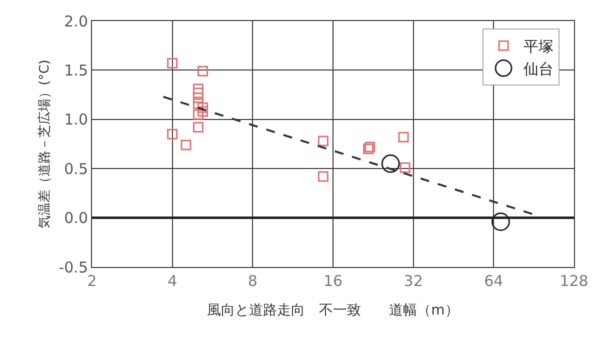 This screenshot has width=600, height=339. What do you see at coordinates (333, 281) in the screenshot?
I see `x-tick-label: 16` at bounding box center [333, 281].